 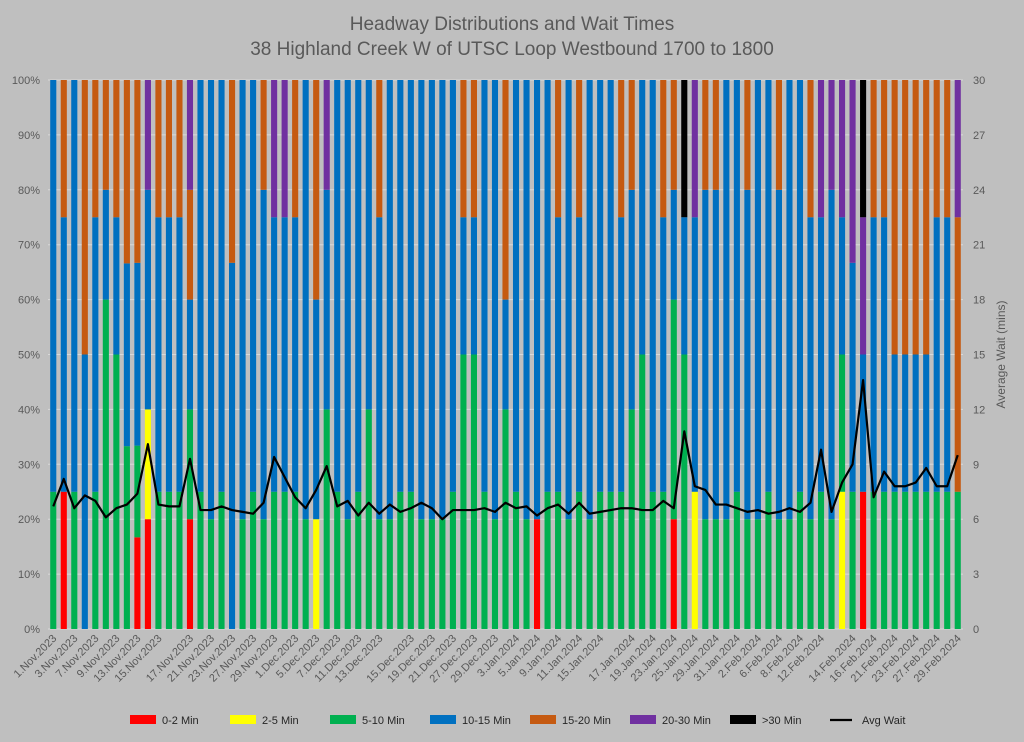 I want to click on y-left-tick-label: 0%, so click(x=32, y=630).